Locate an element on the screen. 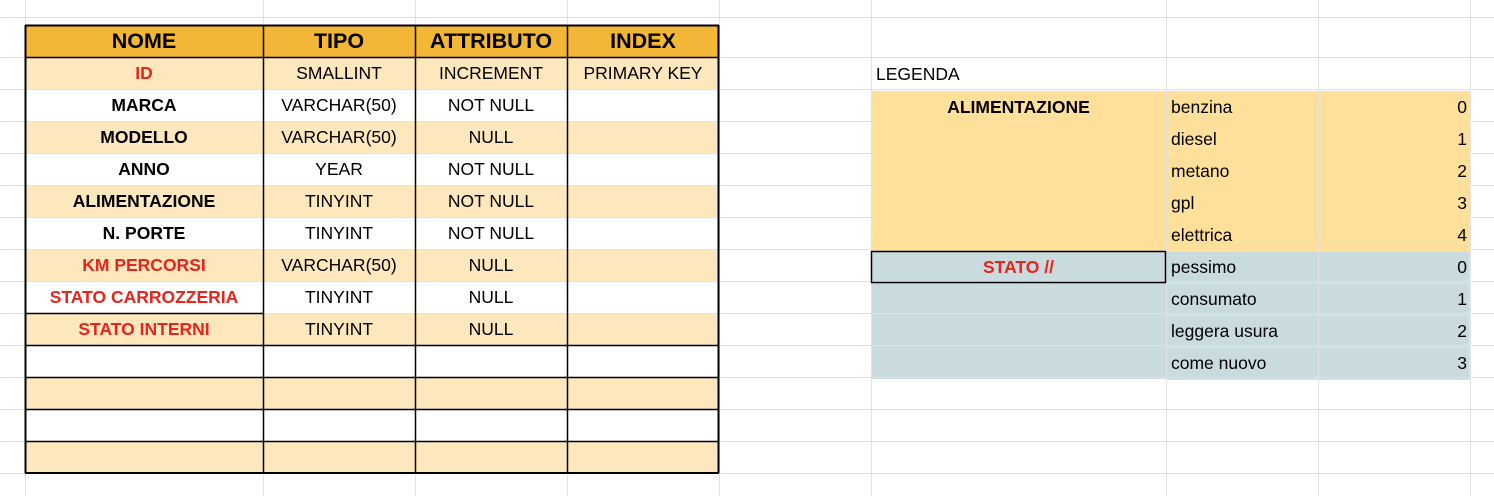  table-cell-index: PRIMARY KEY is located at coordinates (643, 73).